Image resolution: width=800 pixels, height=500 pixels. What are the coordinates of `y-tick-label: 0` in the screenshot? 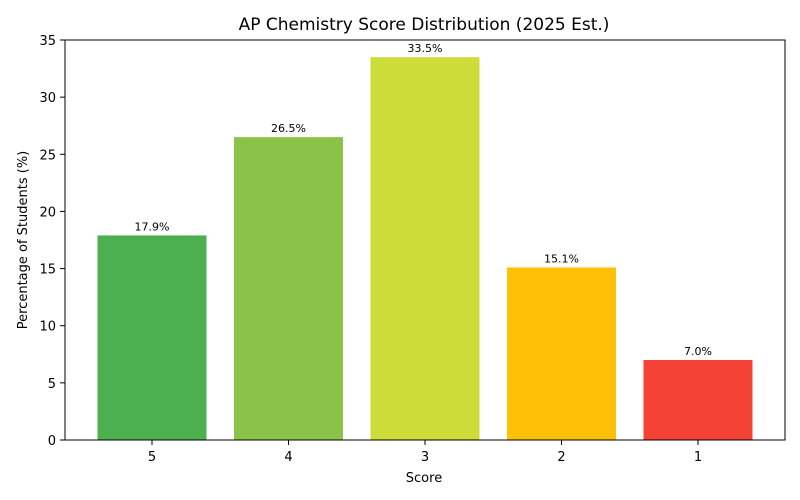 It's located at (52, 441).